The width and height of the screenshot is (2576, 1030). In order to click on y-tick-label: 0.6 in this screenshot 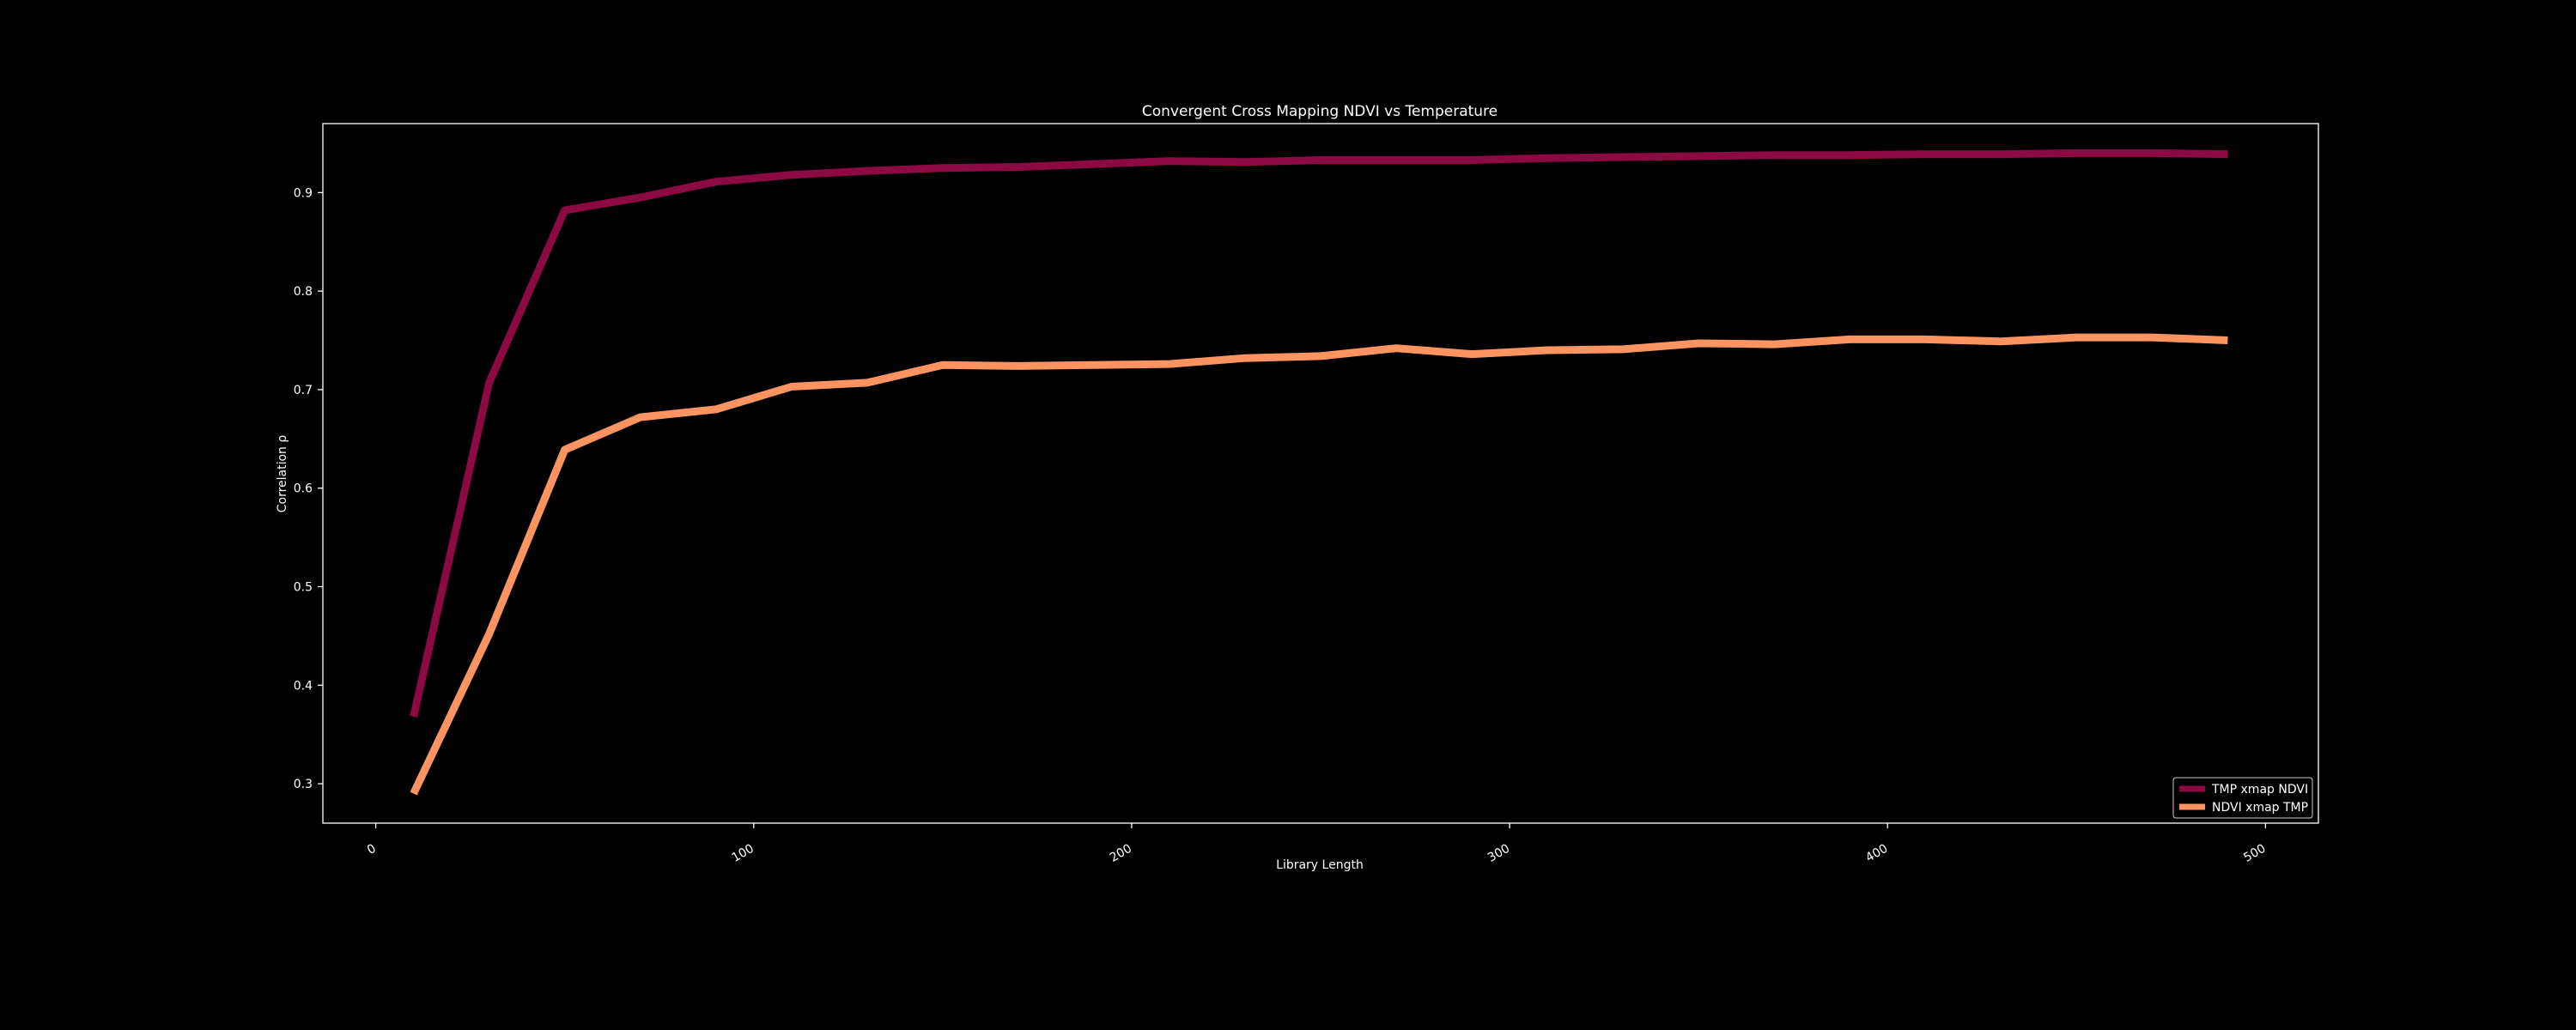, I will do `click(303, 489)`.